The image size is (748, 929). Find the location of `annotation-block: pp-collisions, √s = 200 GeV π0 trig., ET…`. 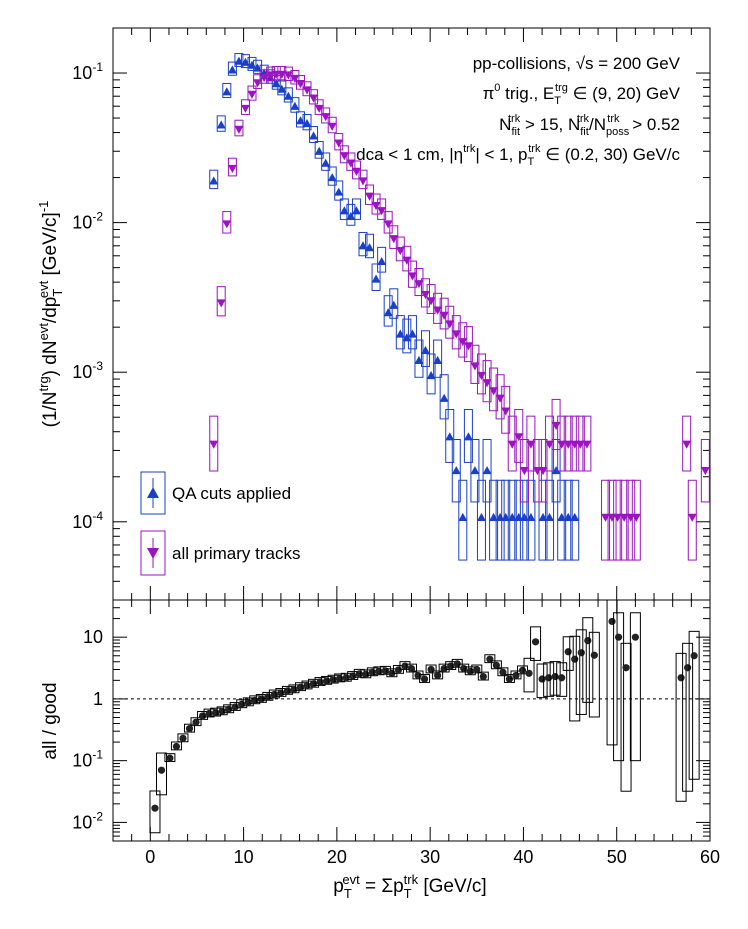

annotation-block: pp-collisions, √s = 200 GeV π0 trig., ET… is located at coordinates (518, 111).